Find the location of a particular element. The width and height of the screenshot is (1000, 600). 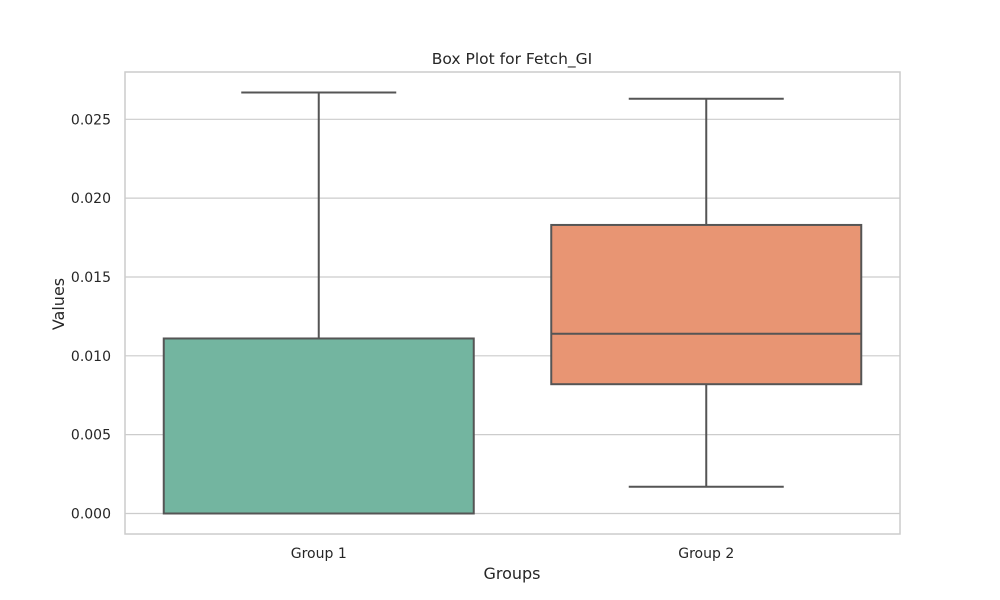

chart-title: Box Plot for Fetch_GI is located at coordinates (512, 59).